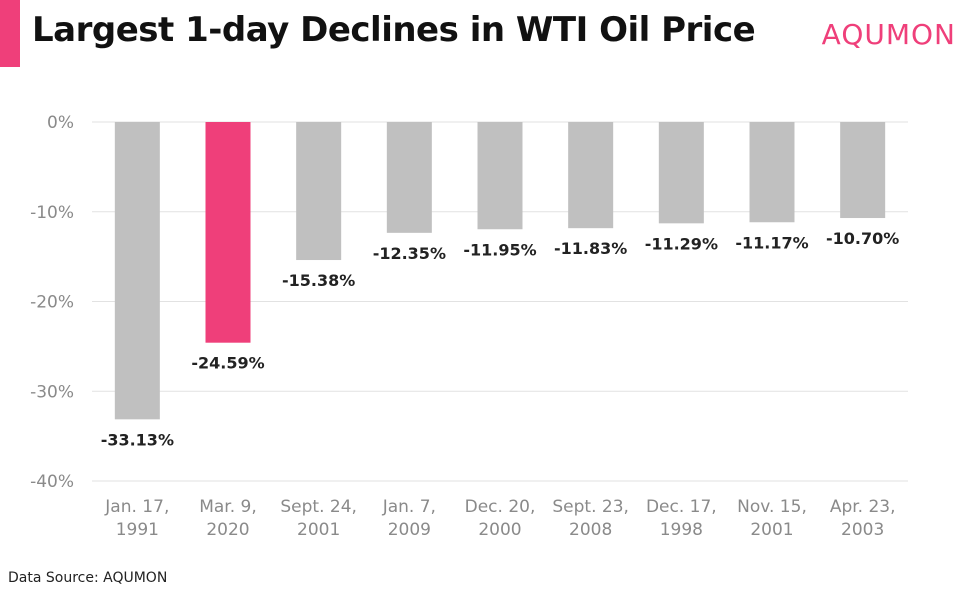  I want to click on x-tick-label: Dec. 17,, so click(681, 507).